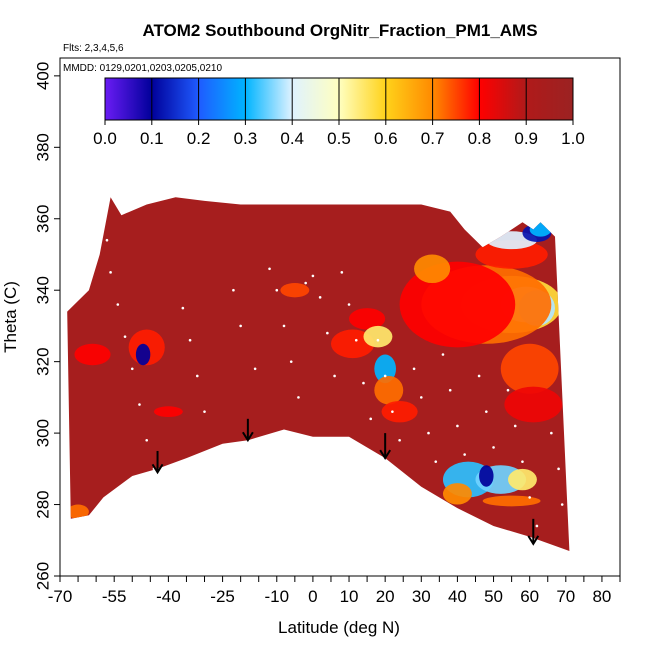  What do you see at coordinates (42, 576) in the screenshot?
I see `y-tick-label: 260` at bounding box center [42, 576].